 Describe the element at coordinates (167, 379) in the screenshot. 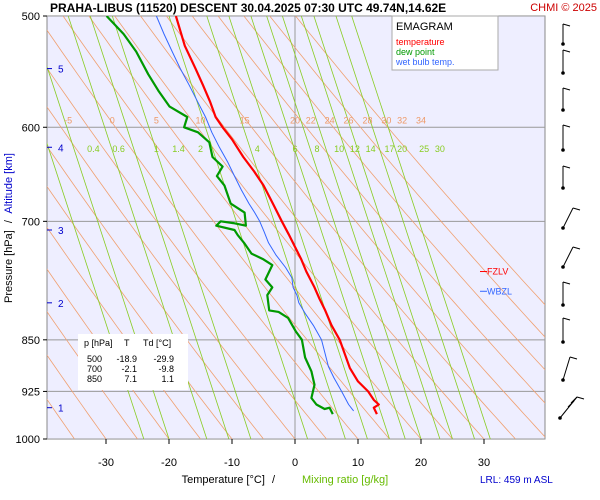

I see `table-cell: 1.1` at that location.